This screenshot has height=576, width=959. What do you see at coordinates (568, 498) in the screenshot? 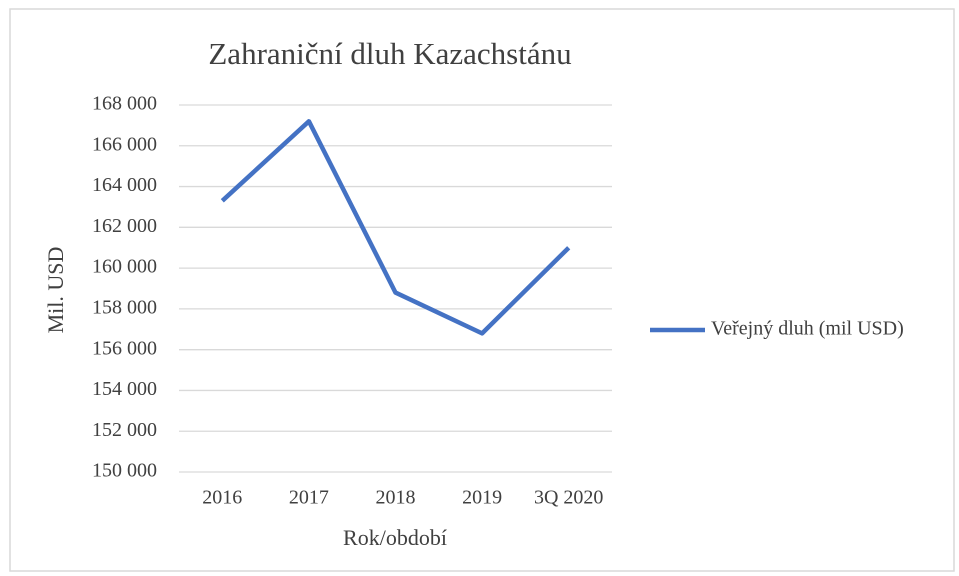
I see `x-tick-label: 3Q 2020` at bounding box center [568, 498].